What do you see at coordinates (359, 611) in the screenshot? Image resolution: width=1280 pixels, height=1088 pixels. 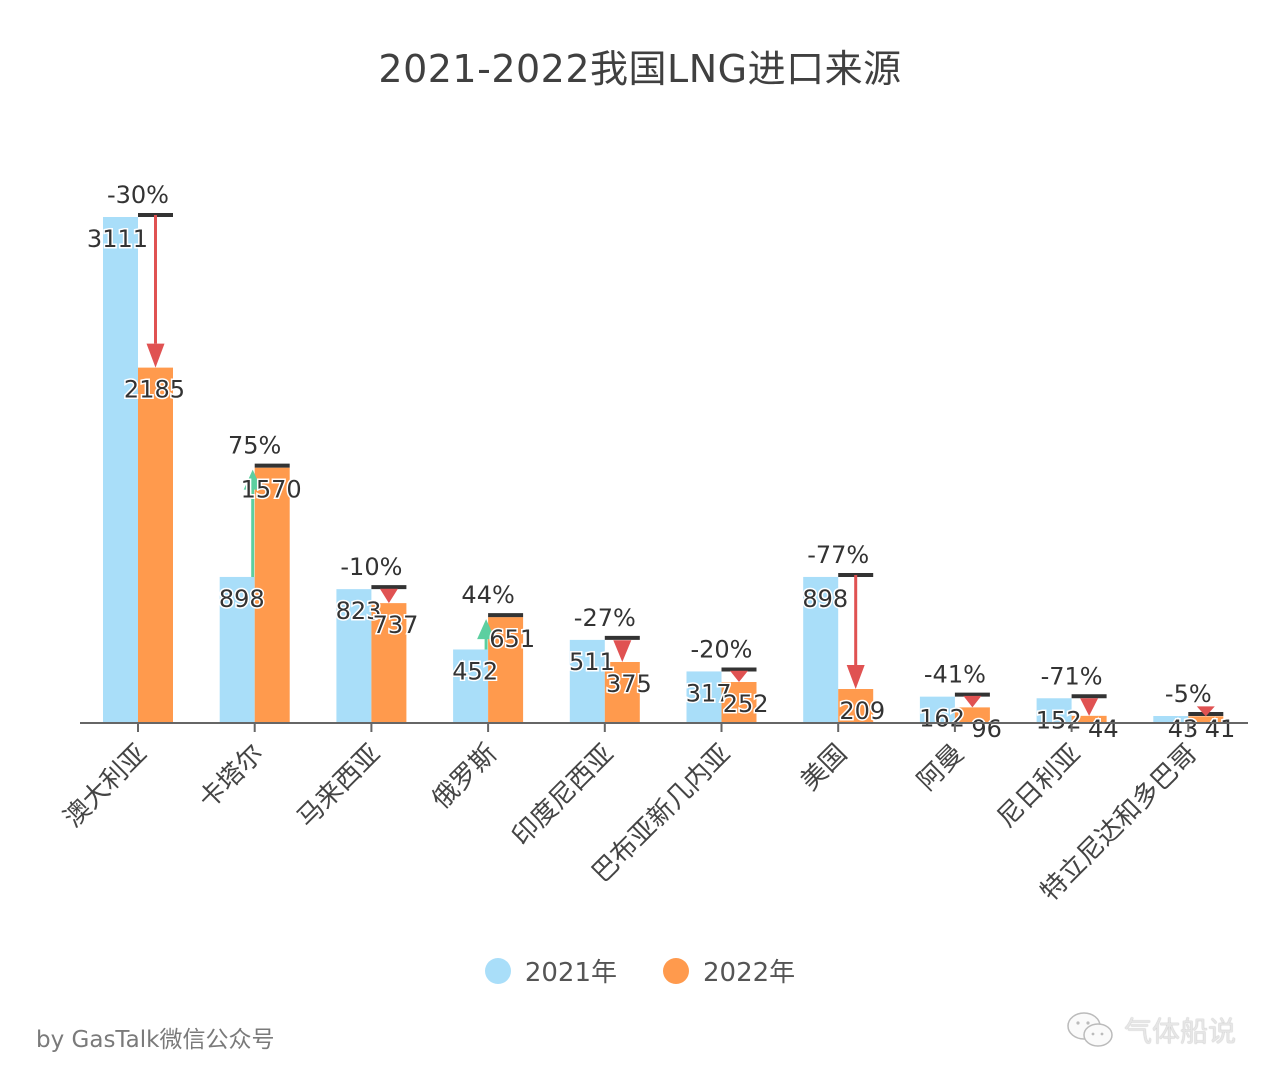 I see `value-label-2021: 823` at bounding box center [359, 611].